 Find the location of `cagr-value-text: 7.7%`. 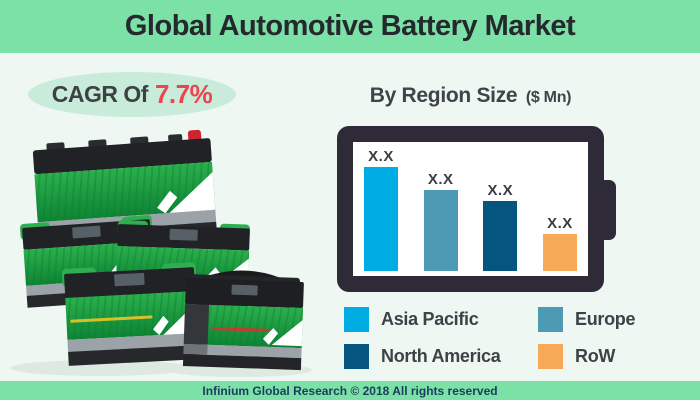

cagr-value-text: 7.7% is located at coordinates (183, 94).